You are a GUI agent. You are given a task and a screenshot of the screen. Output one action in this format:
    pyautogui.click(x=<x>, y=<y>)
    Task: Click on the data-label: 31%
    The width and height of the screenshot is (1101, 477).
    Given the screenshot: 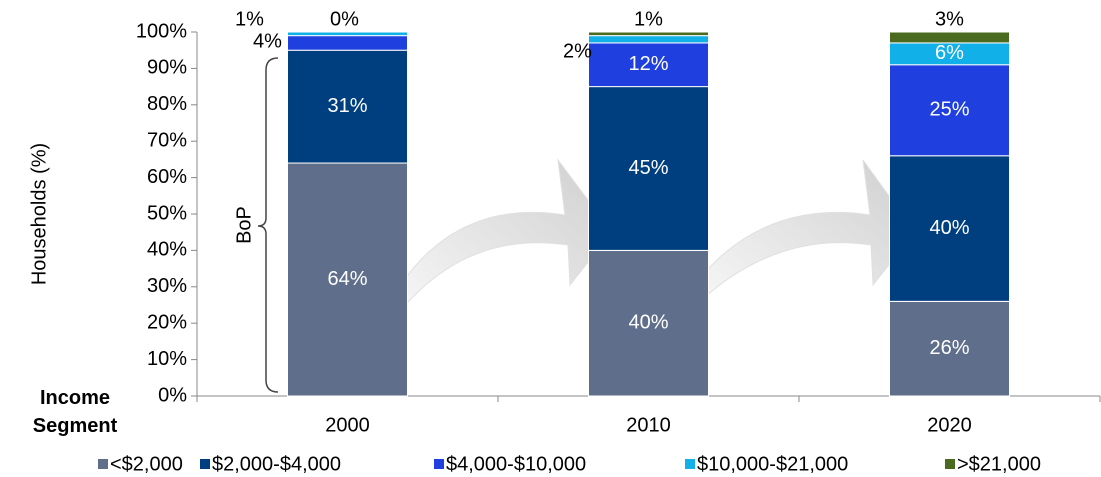 What is the action you would take?
    pyautogui.click(x=347, y=106)
    